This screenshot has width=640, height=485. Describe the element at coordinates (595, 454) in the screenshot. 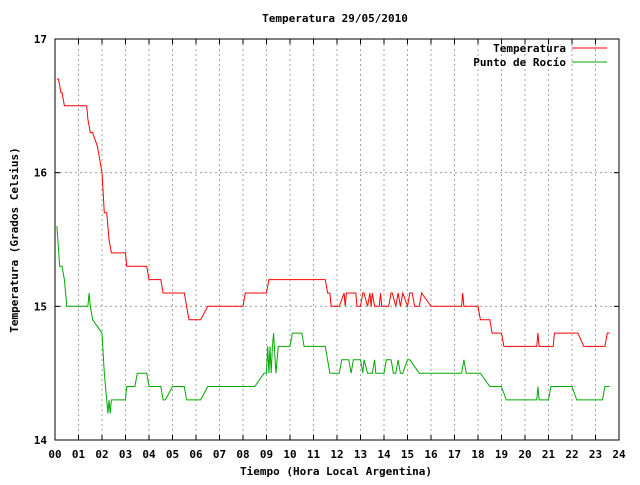

I see `x-tick-label: 23` at that location.